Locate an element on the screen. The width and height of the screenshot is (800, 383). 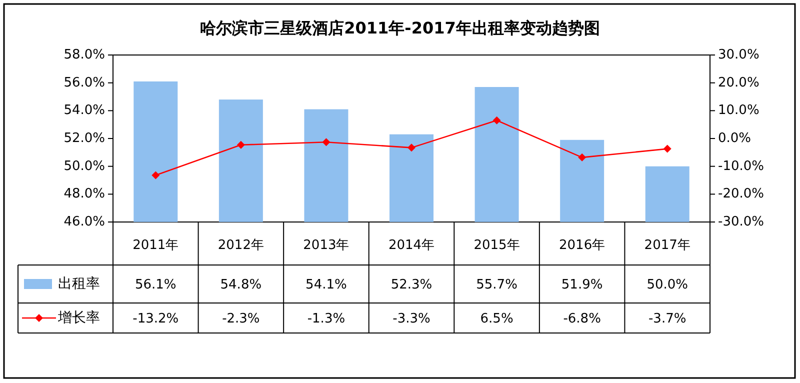
data-label: 6.5% is located at coordinates (497, 319).